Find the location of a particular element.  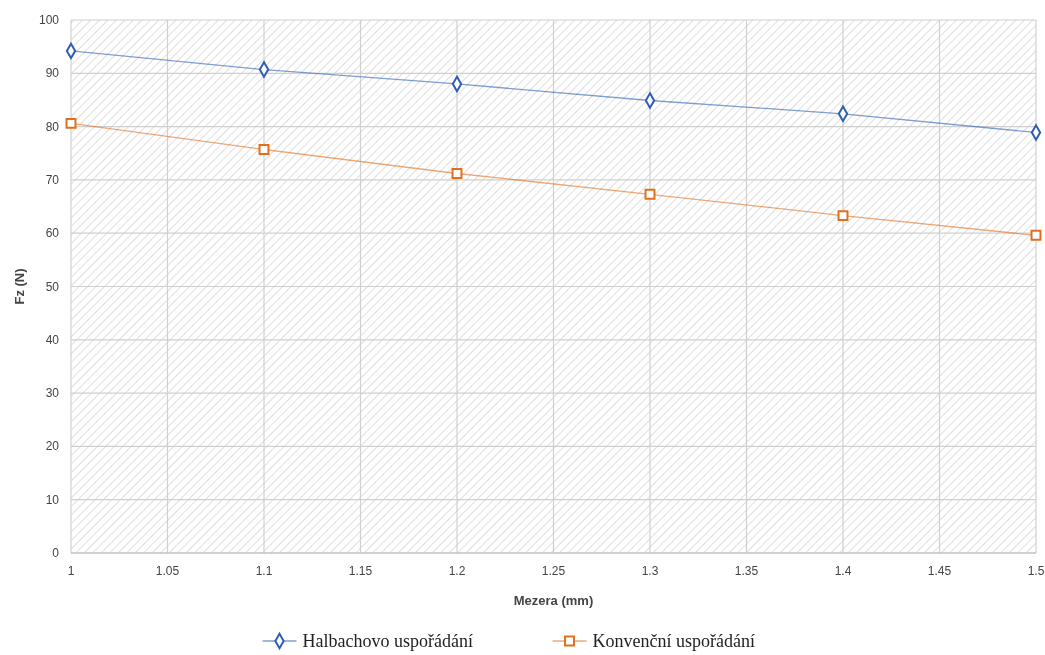

y-axis-title: Fz (N) is located at coordinates (19, 286).